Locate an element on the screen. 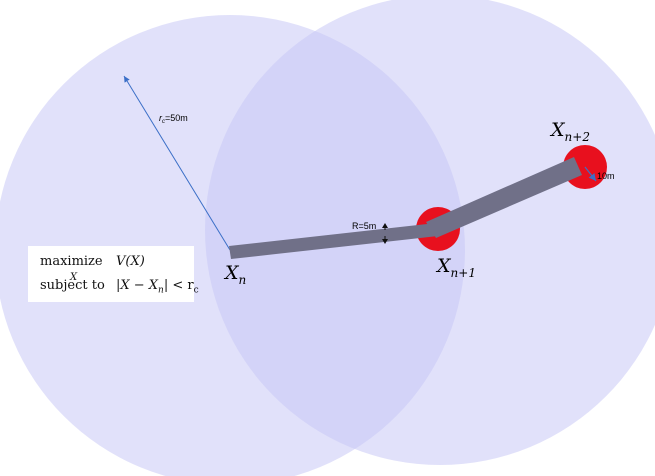  optimization-box: maximize X V(X) subject to |X − Xn| < rc is located at coordinates (113, 274).